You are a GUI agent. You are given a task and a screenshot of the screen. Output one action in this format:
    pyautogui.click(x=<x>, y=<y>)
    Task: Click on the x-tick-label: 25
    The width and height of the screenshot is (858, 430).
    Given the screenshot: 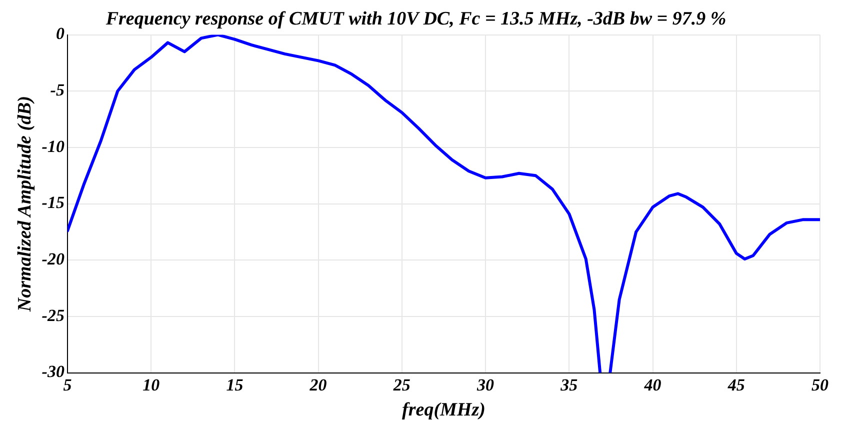 What is the action you would take?
    pyautogui.click(x=401, y=384)
    